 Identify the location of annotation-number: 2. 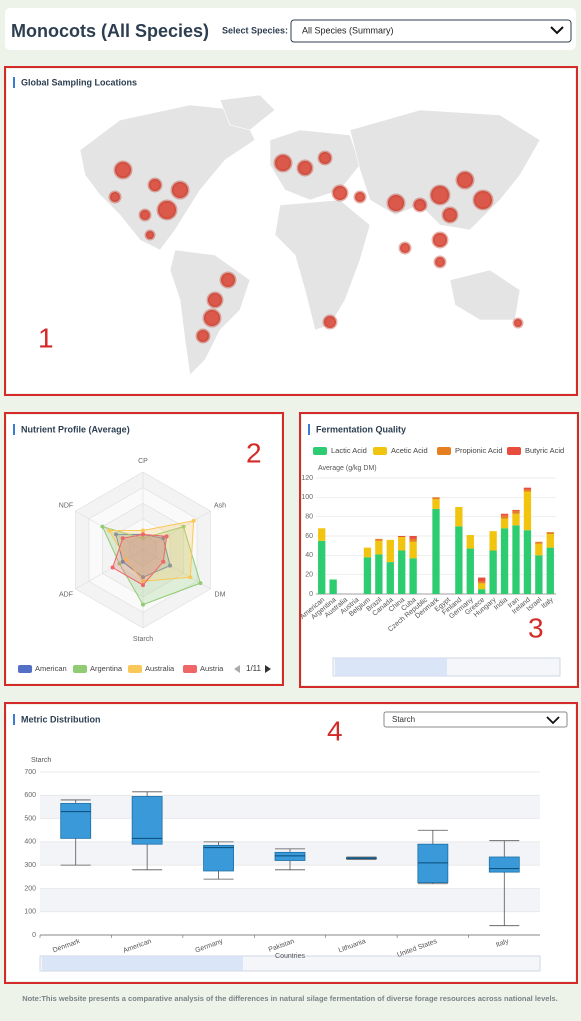
(254, 452).